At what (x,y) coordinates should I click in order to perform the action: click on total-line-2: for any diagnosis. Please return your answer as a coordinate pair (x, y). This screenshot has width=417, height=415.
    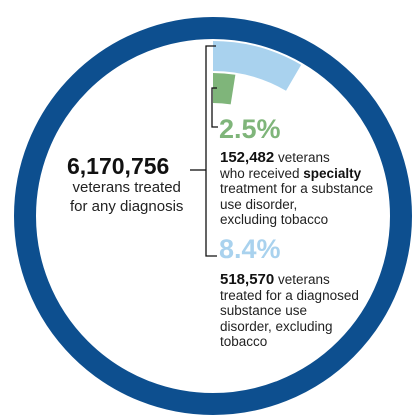
    Looking at the image, I should click on (127, 206).